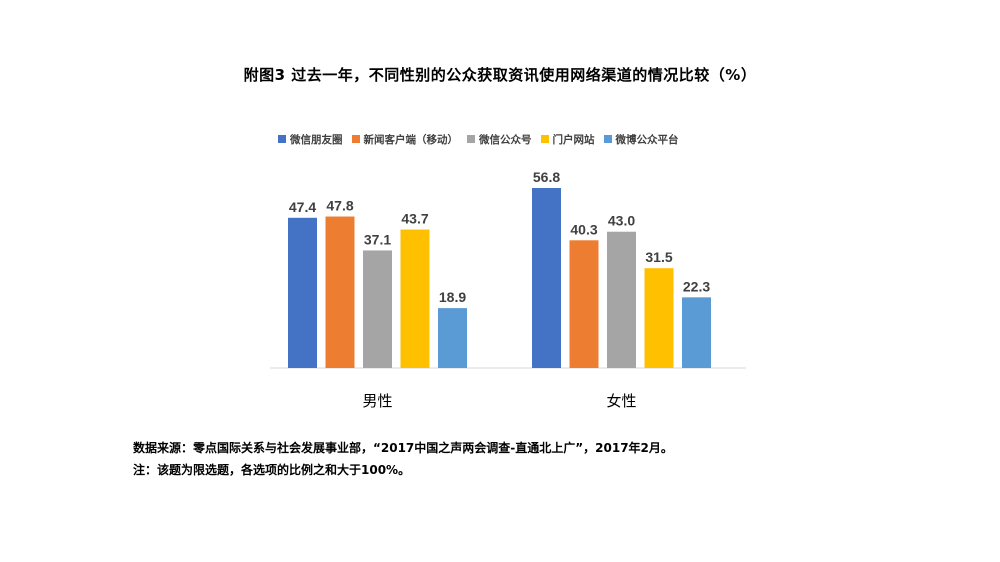  I want to click on legend-item: 新闻客户端（移动）, so click(405, 139).